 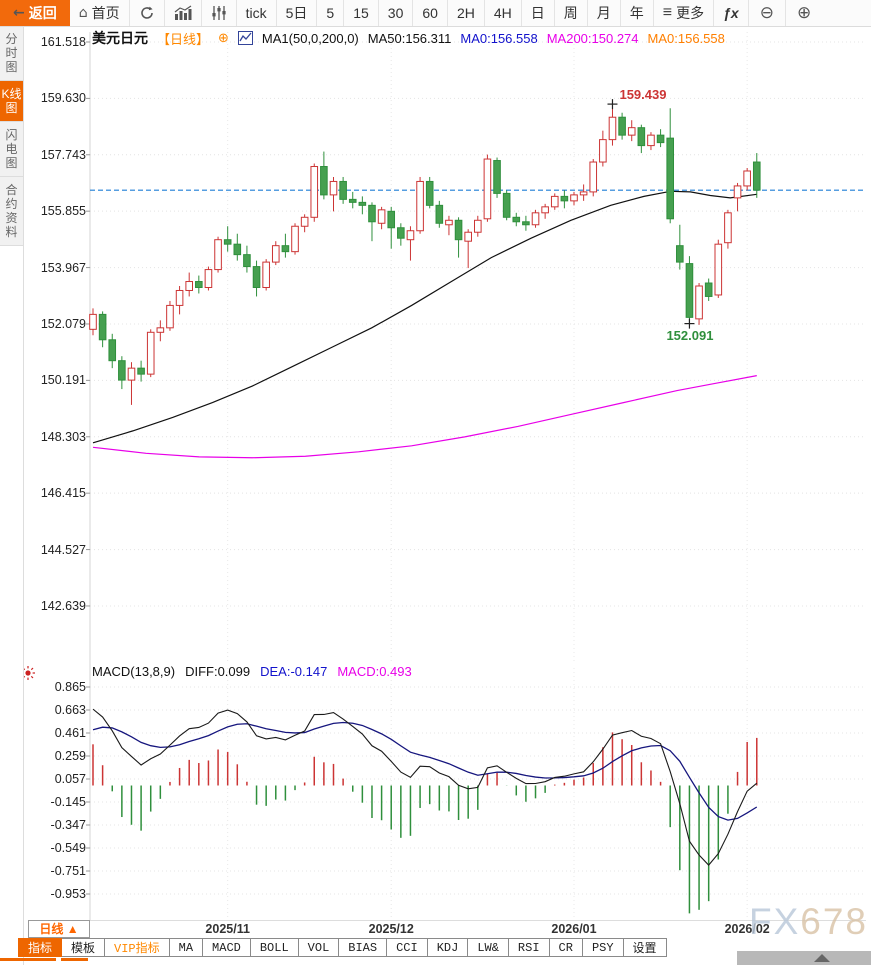 I want to click on indicator-tab-RSI: RSI, so click(x=529, y=947).